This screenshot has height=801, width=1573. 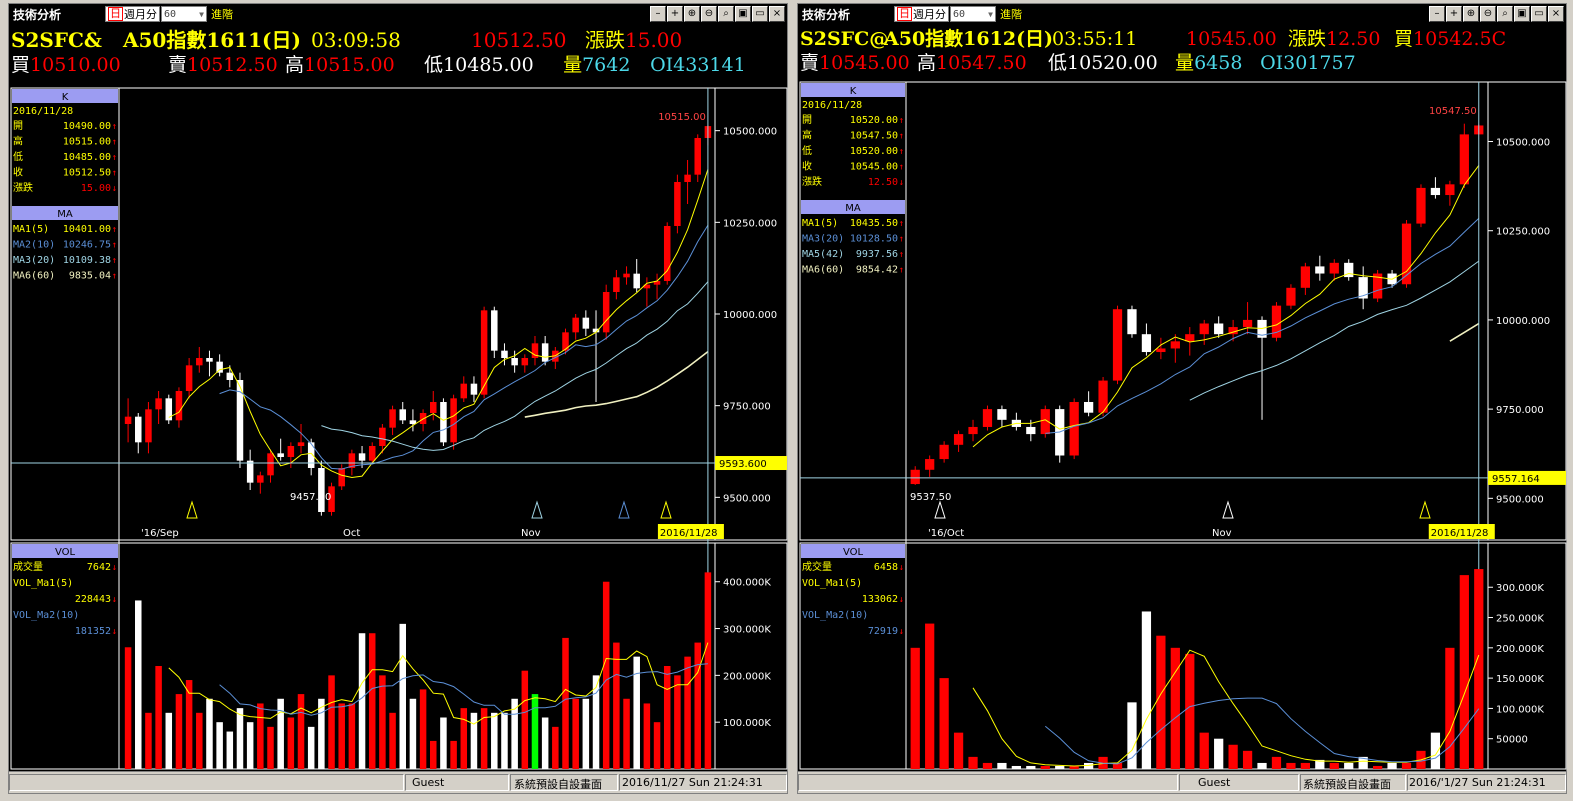 I want to click on vol-panel-header-bg, so click(x=853, y=551).